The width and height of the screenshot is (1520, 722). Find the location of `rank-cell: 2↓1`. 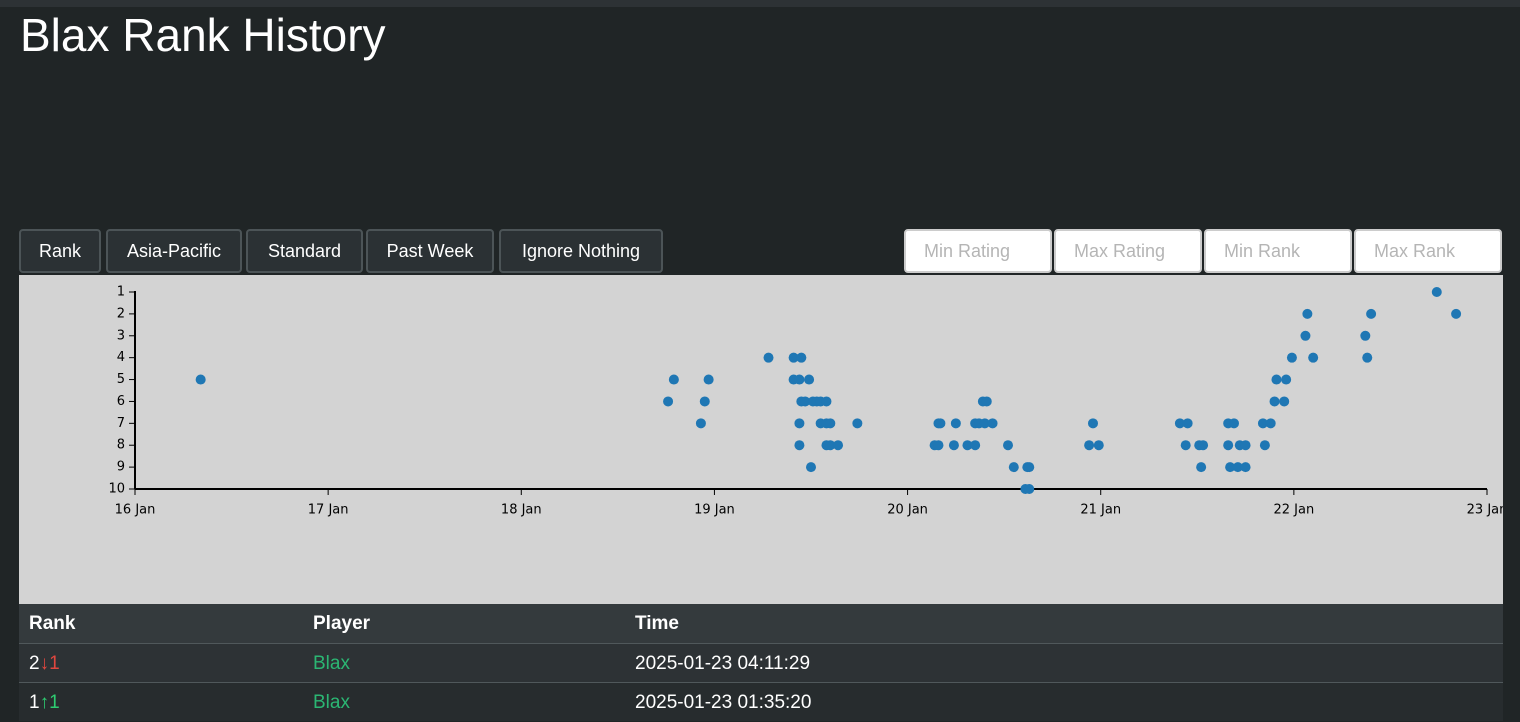

rank-cell: 2↓1 is located at coordinates (44, 663).